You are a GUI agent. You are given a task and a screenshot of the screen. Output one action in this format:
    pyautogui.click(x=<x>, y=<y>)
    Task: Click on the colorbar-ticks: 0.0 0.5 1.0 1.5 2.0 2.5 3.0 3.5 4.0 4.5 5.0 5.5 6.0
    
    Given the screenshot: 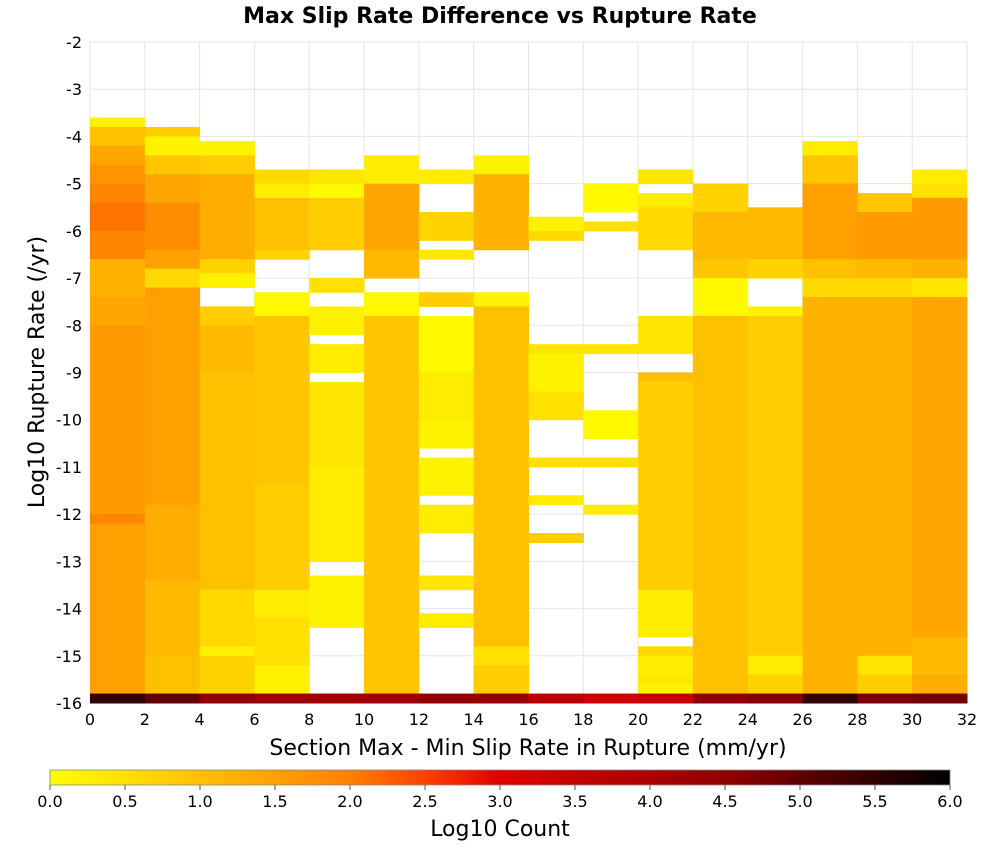 What is the action you would take?
    pyautogui.click(x=500, y=798)
    